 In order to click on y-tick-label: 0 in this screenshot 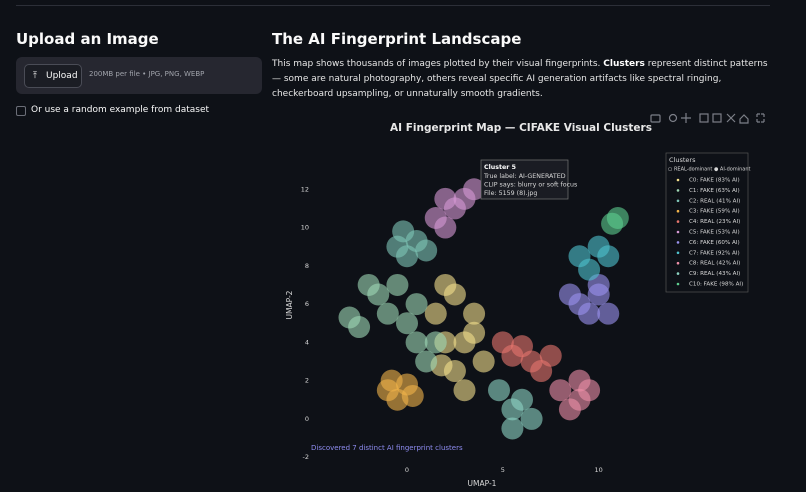, I will do `click(307, 419)`.